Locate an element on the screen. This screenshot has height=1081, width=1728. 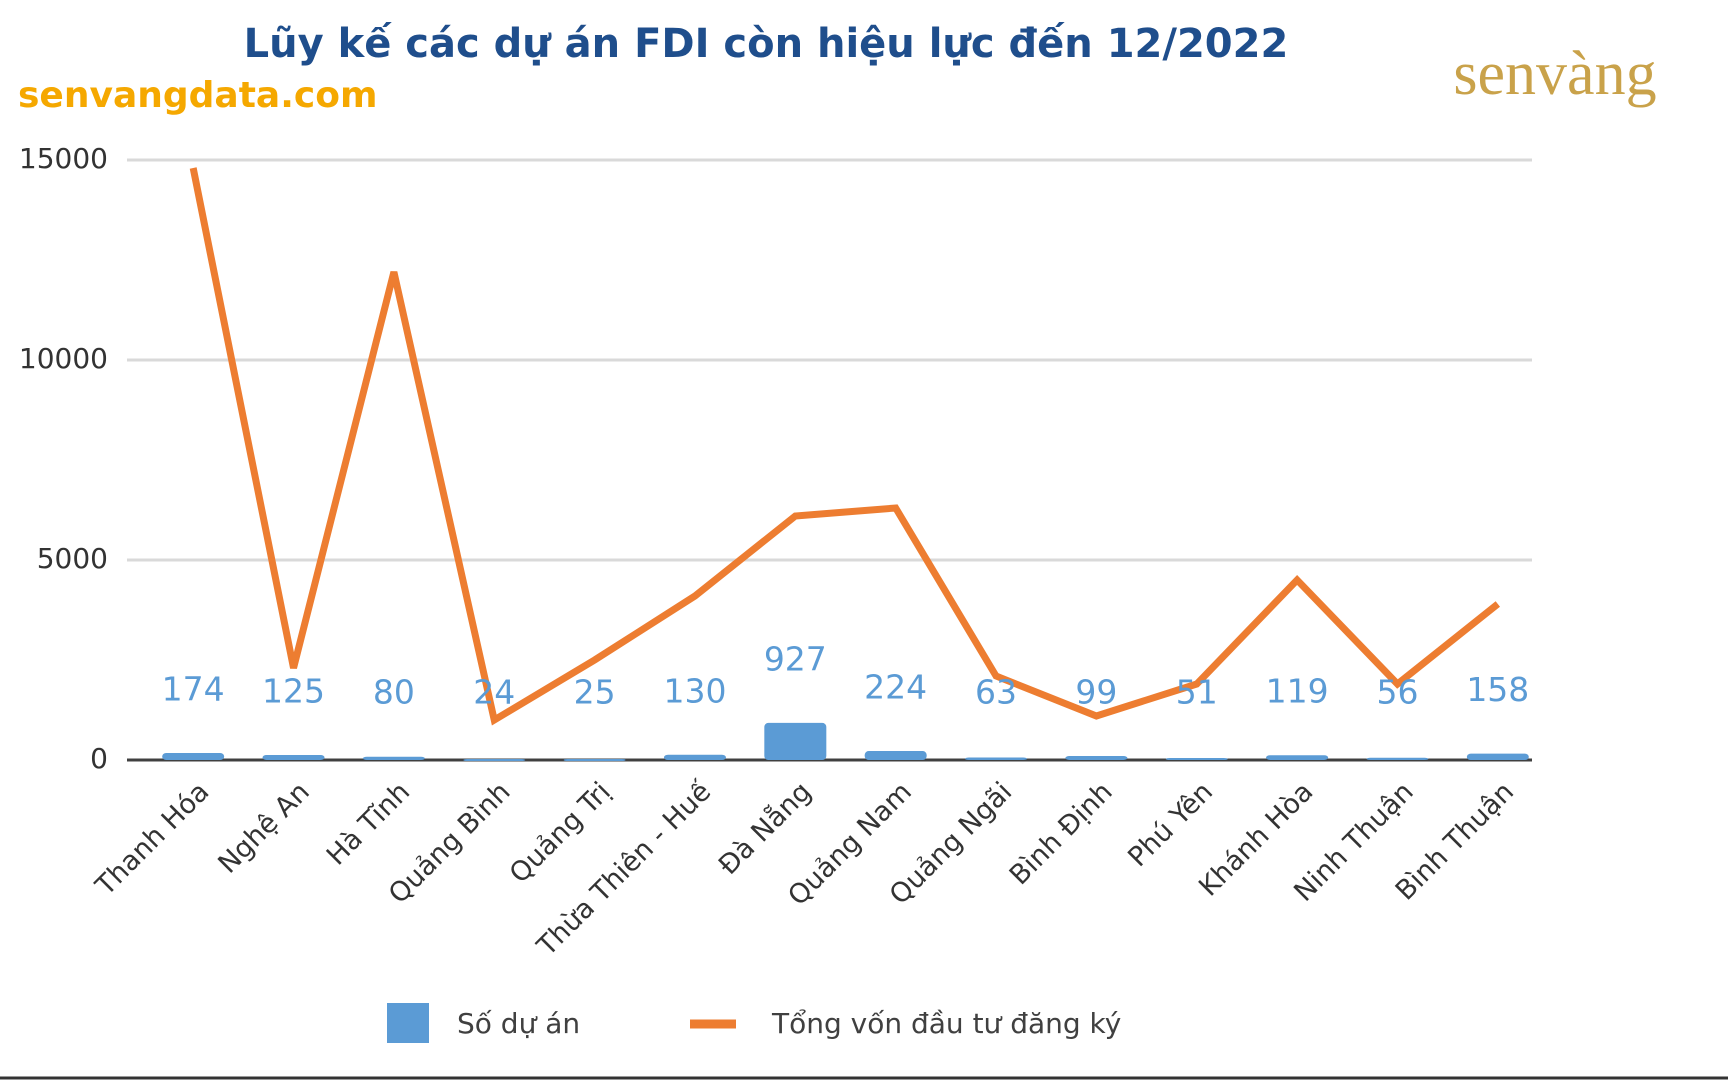
data-label: 56 is located at coordinates (1397, 692).